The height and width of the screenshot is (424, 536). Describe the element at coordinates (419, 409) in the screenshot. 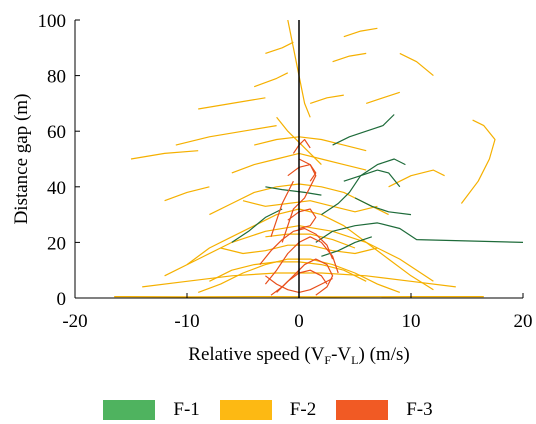

I see `legend-label-f3: F-3` at that location.